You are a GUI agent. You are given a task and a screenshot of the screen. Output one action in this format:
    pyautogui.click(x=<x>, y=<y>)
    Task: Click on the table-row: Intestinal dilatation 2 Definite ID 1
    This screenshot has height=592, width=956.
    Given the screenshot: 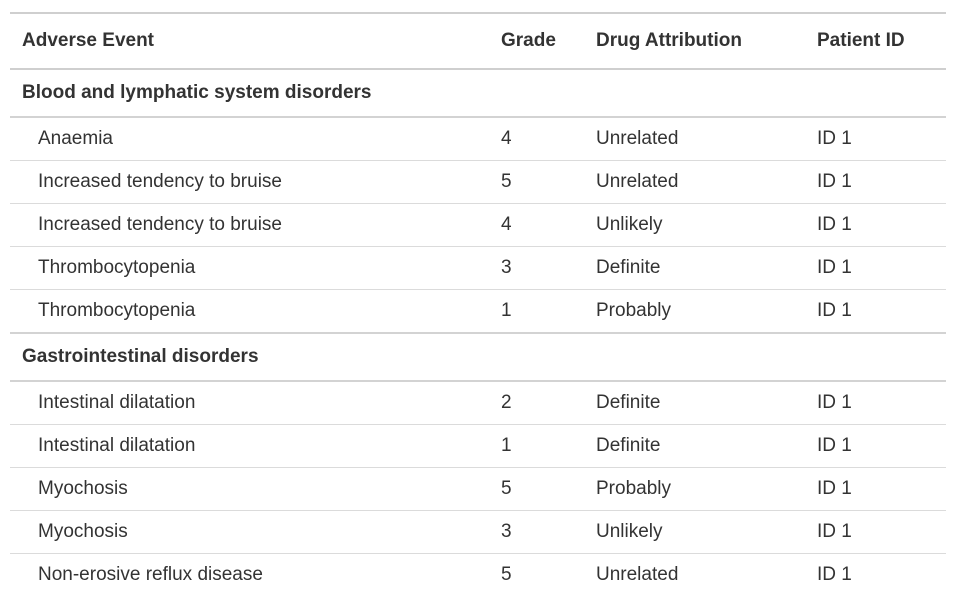 What is the action you would take?
    pyautogui.click(x=478, y=403)
    